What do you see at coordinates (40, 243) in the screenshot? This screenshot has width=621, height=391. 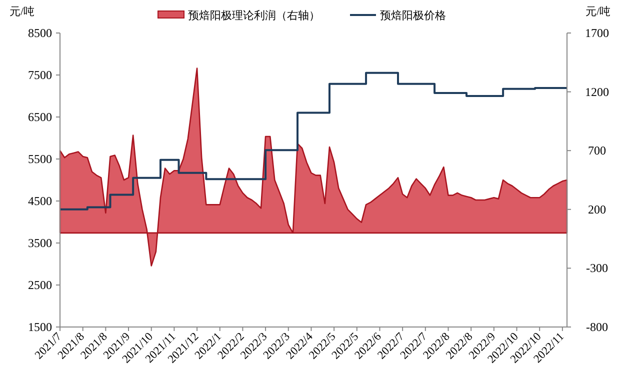 I see `y-tick-label: 3500` at bounding box center [40, 243].